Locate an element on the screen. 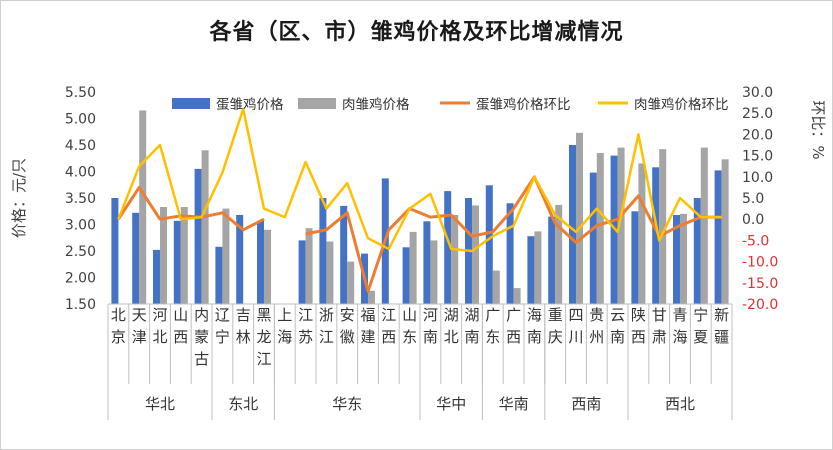 This screenshot has height=450, width=833. y-tick-label: 3.50 is located at coordinates (80, 199).